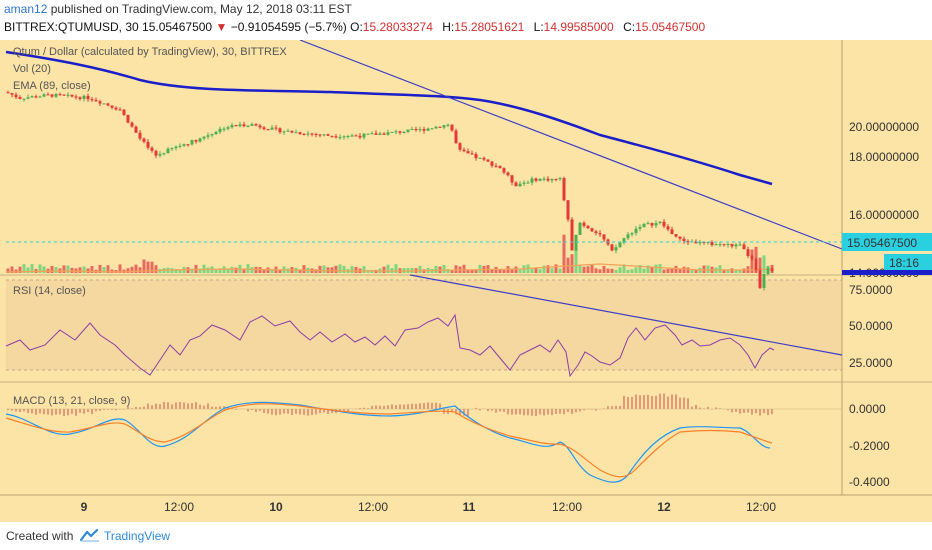  Describe the element at coordinates (871, 290) in the screenshot. I see `rsi-tick-0: 75.0000` at that location.